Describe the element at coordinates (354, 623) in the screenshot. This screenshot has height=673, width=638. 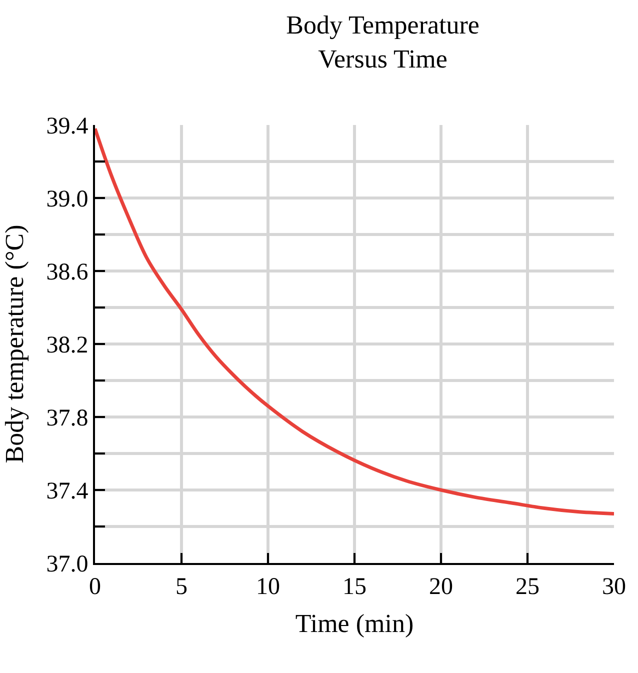
I see `x-axis-title: Time (min)` at that location.